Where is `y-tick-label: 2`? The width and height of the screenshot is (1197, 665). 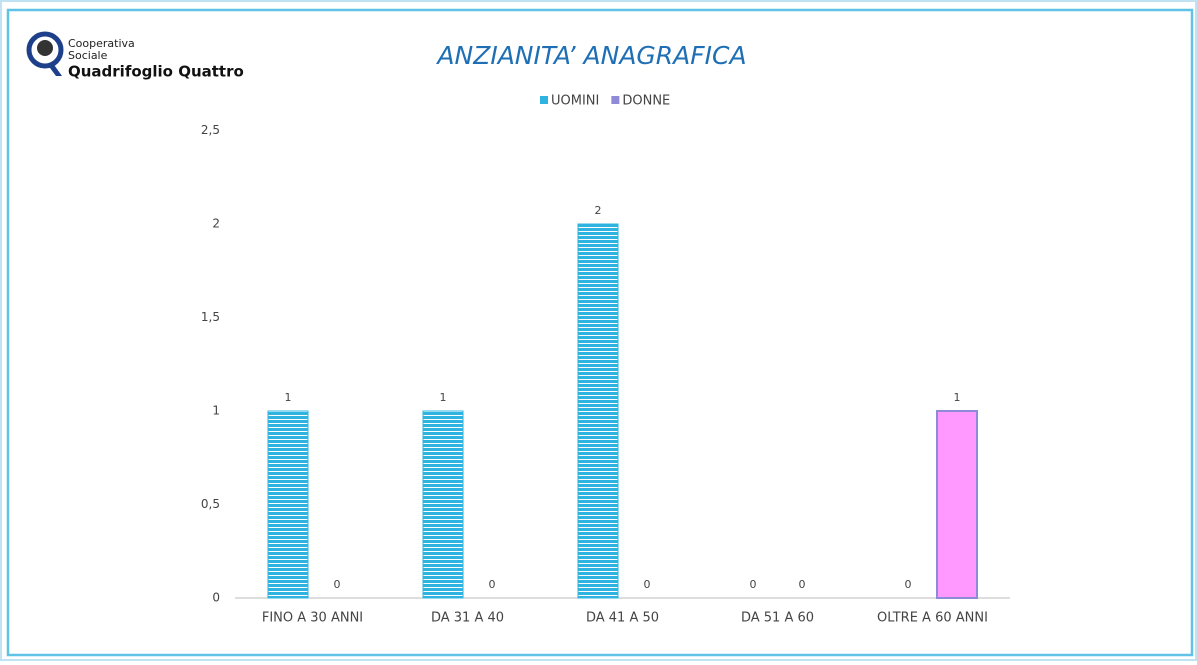
y-tick-label: 2 is located at coordinates (216, 224).